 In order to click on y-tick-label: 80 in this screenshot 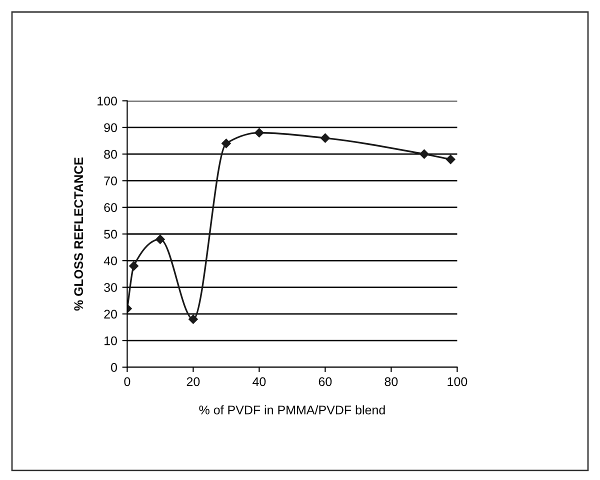, I will do `click(110, 154)`.